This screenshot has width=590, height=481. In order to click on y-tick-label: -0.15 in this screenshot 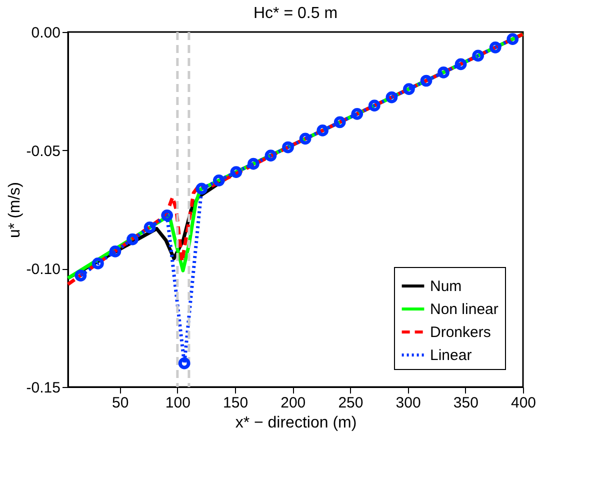, I will do `click(43, 388)`.